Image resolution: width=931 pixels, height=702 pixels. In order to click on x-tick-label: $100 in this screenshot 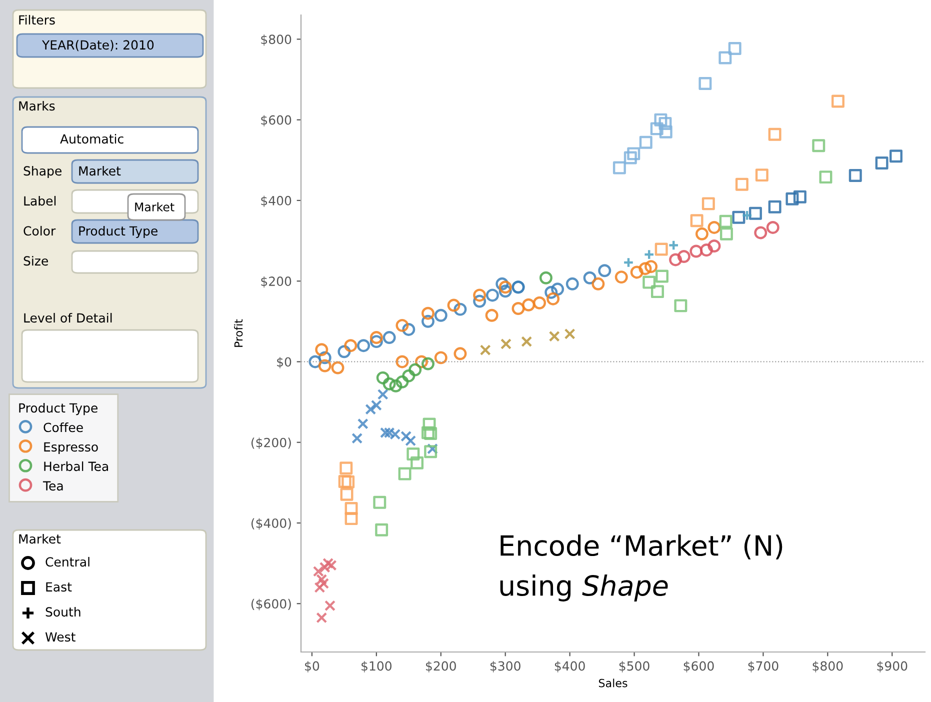, I will do `click(377, 666)`.